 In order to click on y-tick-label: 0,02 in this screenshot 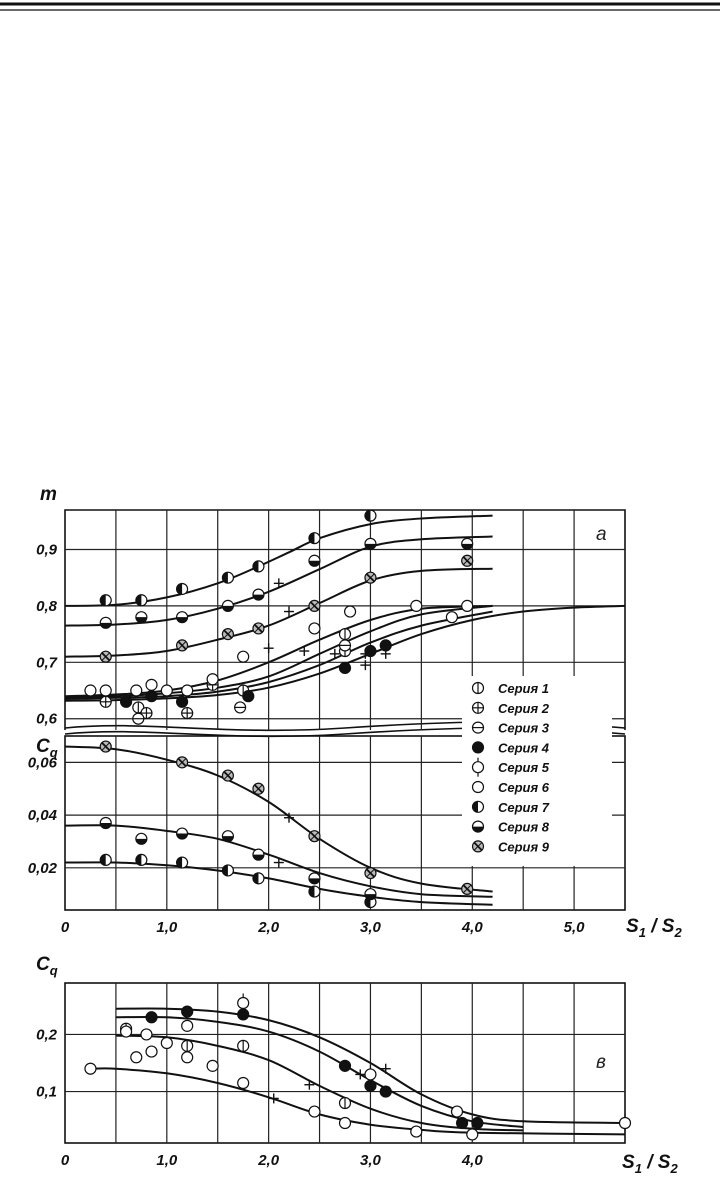, I will do `click(43, 868)`.